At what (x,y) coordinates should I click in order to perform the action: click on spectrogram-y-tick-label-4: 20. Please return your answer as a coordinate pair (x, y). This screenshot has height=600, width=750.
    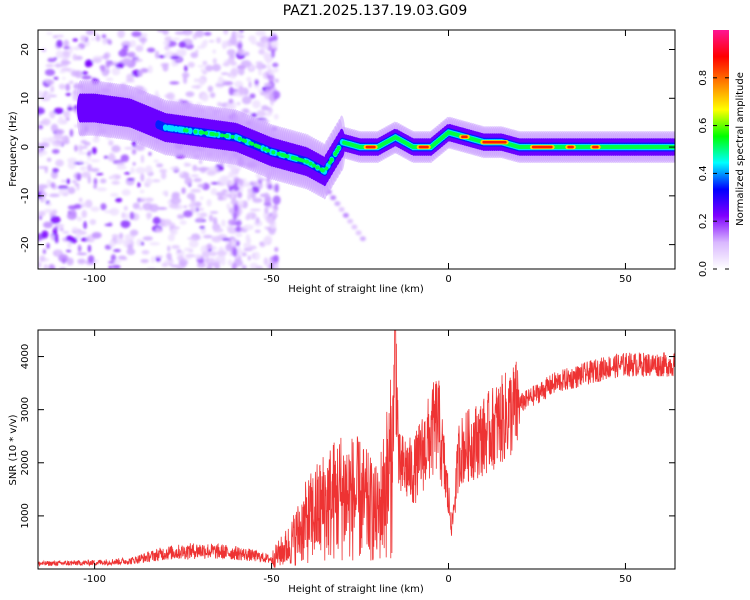
    Looking at the image, I should click on (25, 49).